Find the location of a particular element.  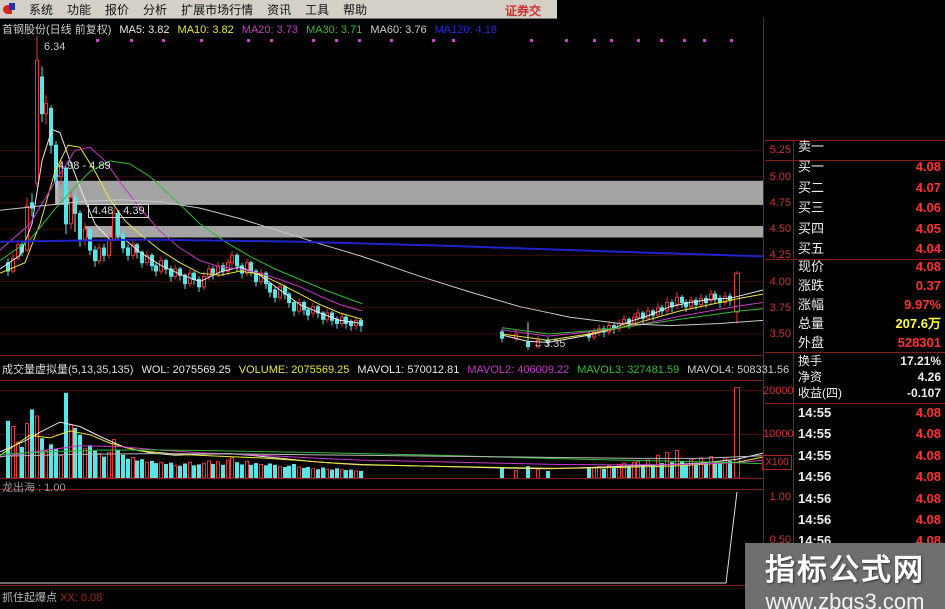

volume-axis-label: 20000 is located at coordinates (778, 391).